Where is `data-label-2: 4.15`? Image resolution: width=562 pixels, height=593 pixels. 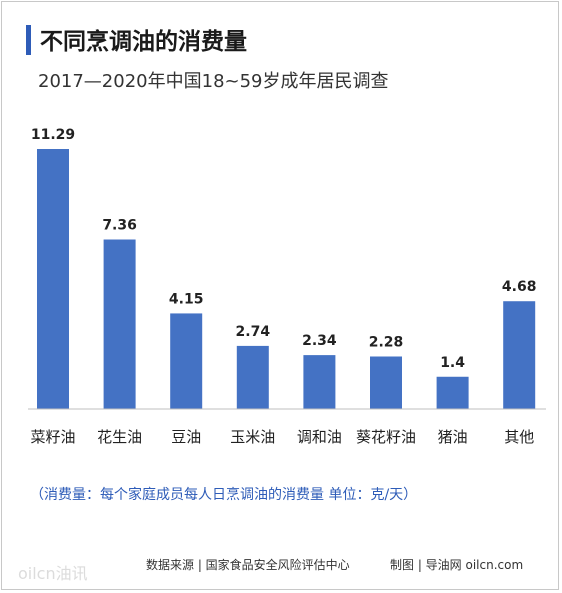 data-label-2: 4.15 is located at coordinates (186, 299).